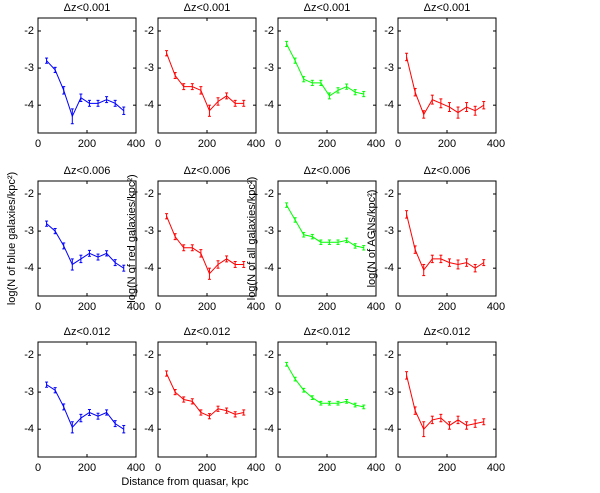 Image resolution: width=600 pixels, height=493 pixels. I want to click on panel-title: Δz<0.012, so click(327, 332).